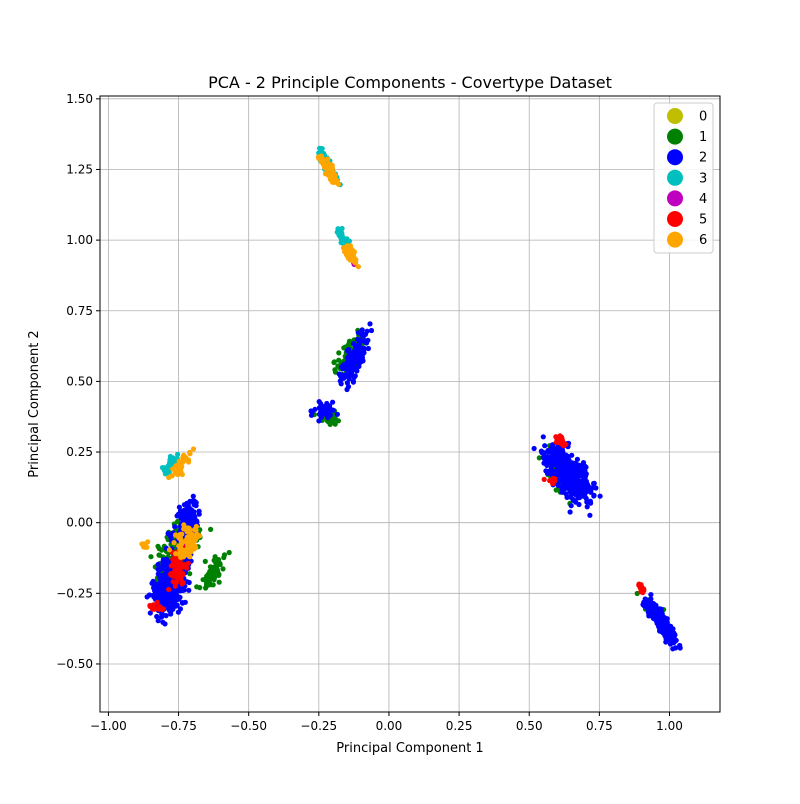 Image resolution: width=800 pixels, height=804 pixels. Describe the element at coordinates (409, 748) in the screenshot. I see `x-axis-label: Principal Component 1` at that location.